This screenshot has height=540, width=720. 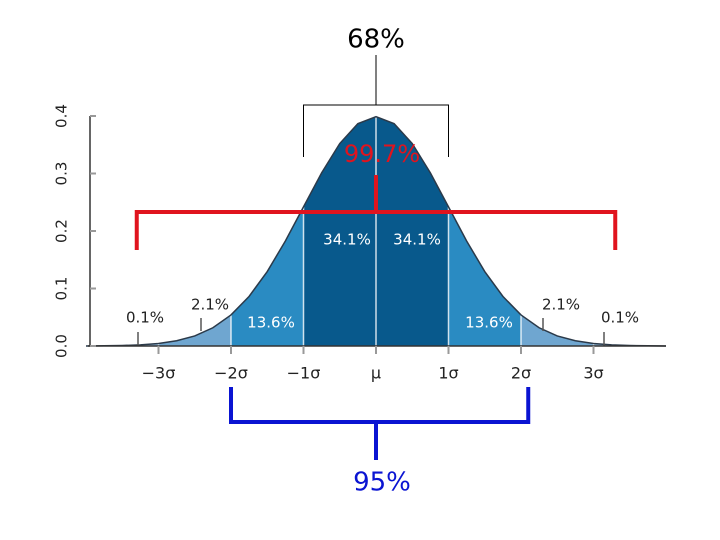 What do you see at coordinates (62, 346) in the screenshot?
I see `y-tick-label: 0.0` at bounding box center [62, 346].